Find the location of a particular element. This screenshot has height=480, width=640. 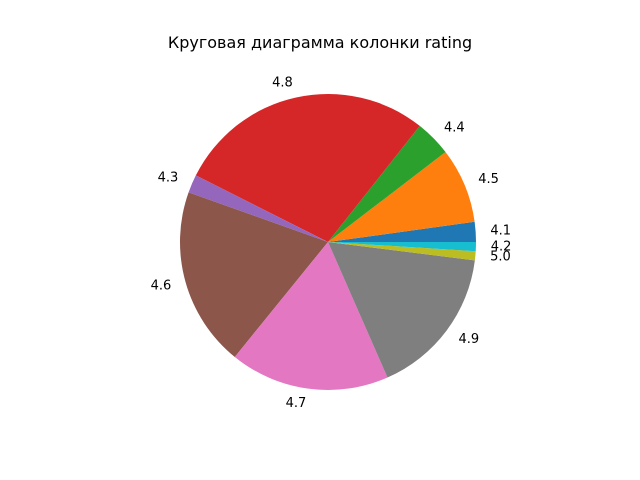

pie-label-4.1: 4.1 is located at coordinates (500, 230).